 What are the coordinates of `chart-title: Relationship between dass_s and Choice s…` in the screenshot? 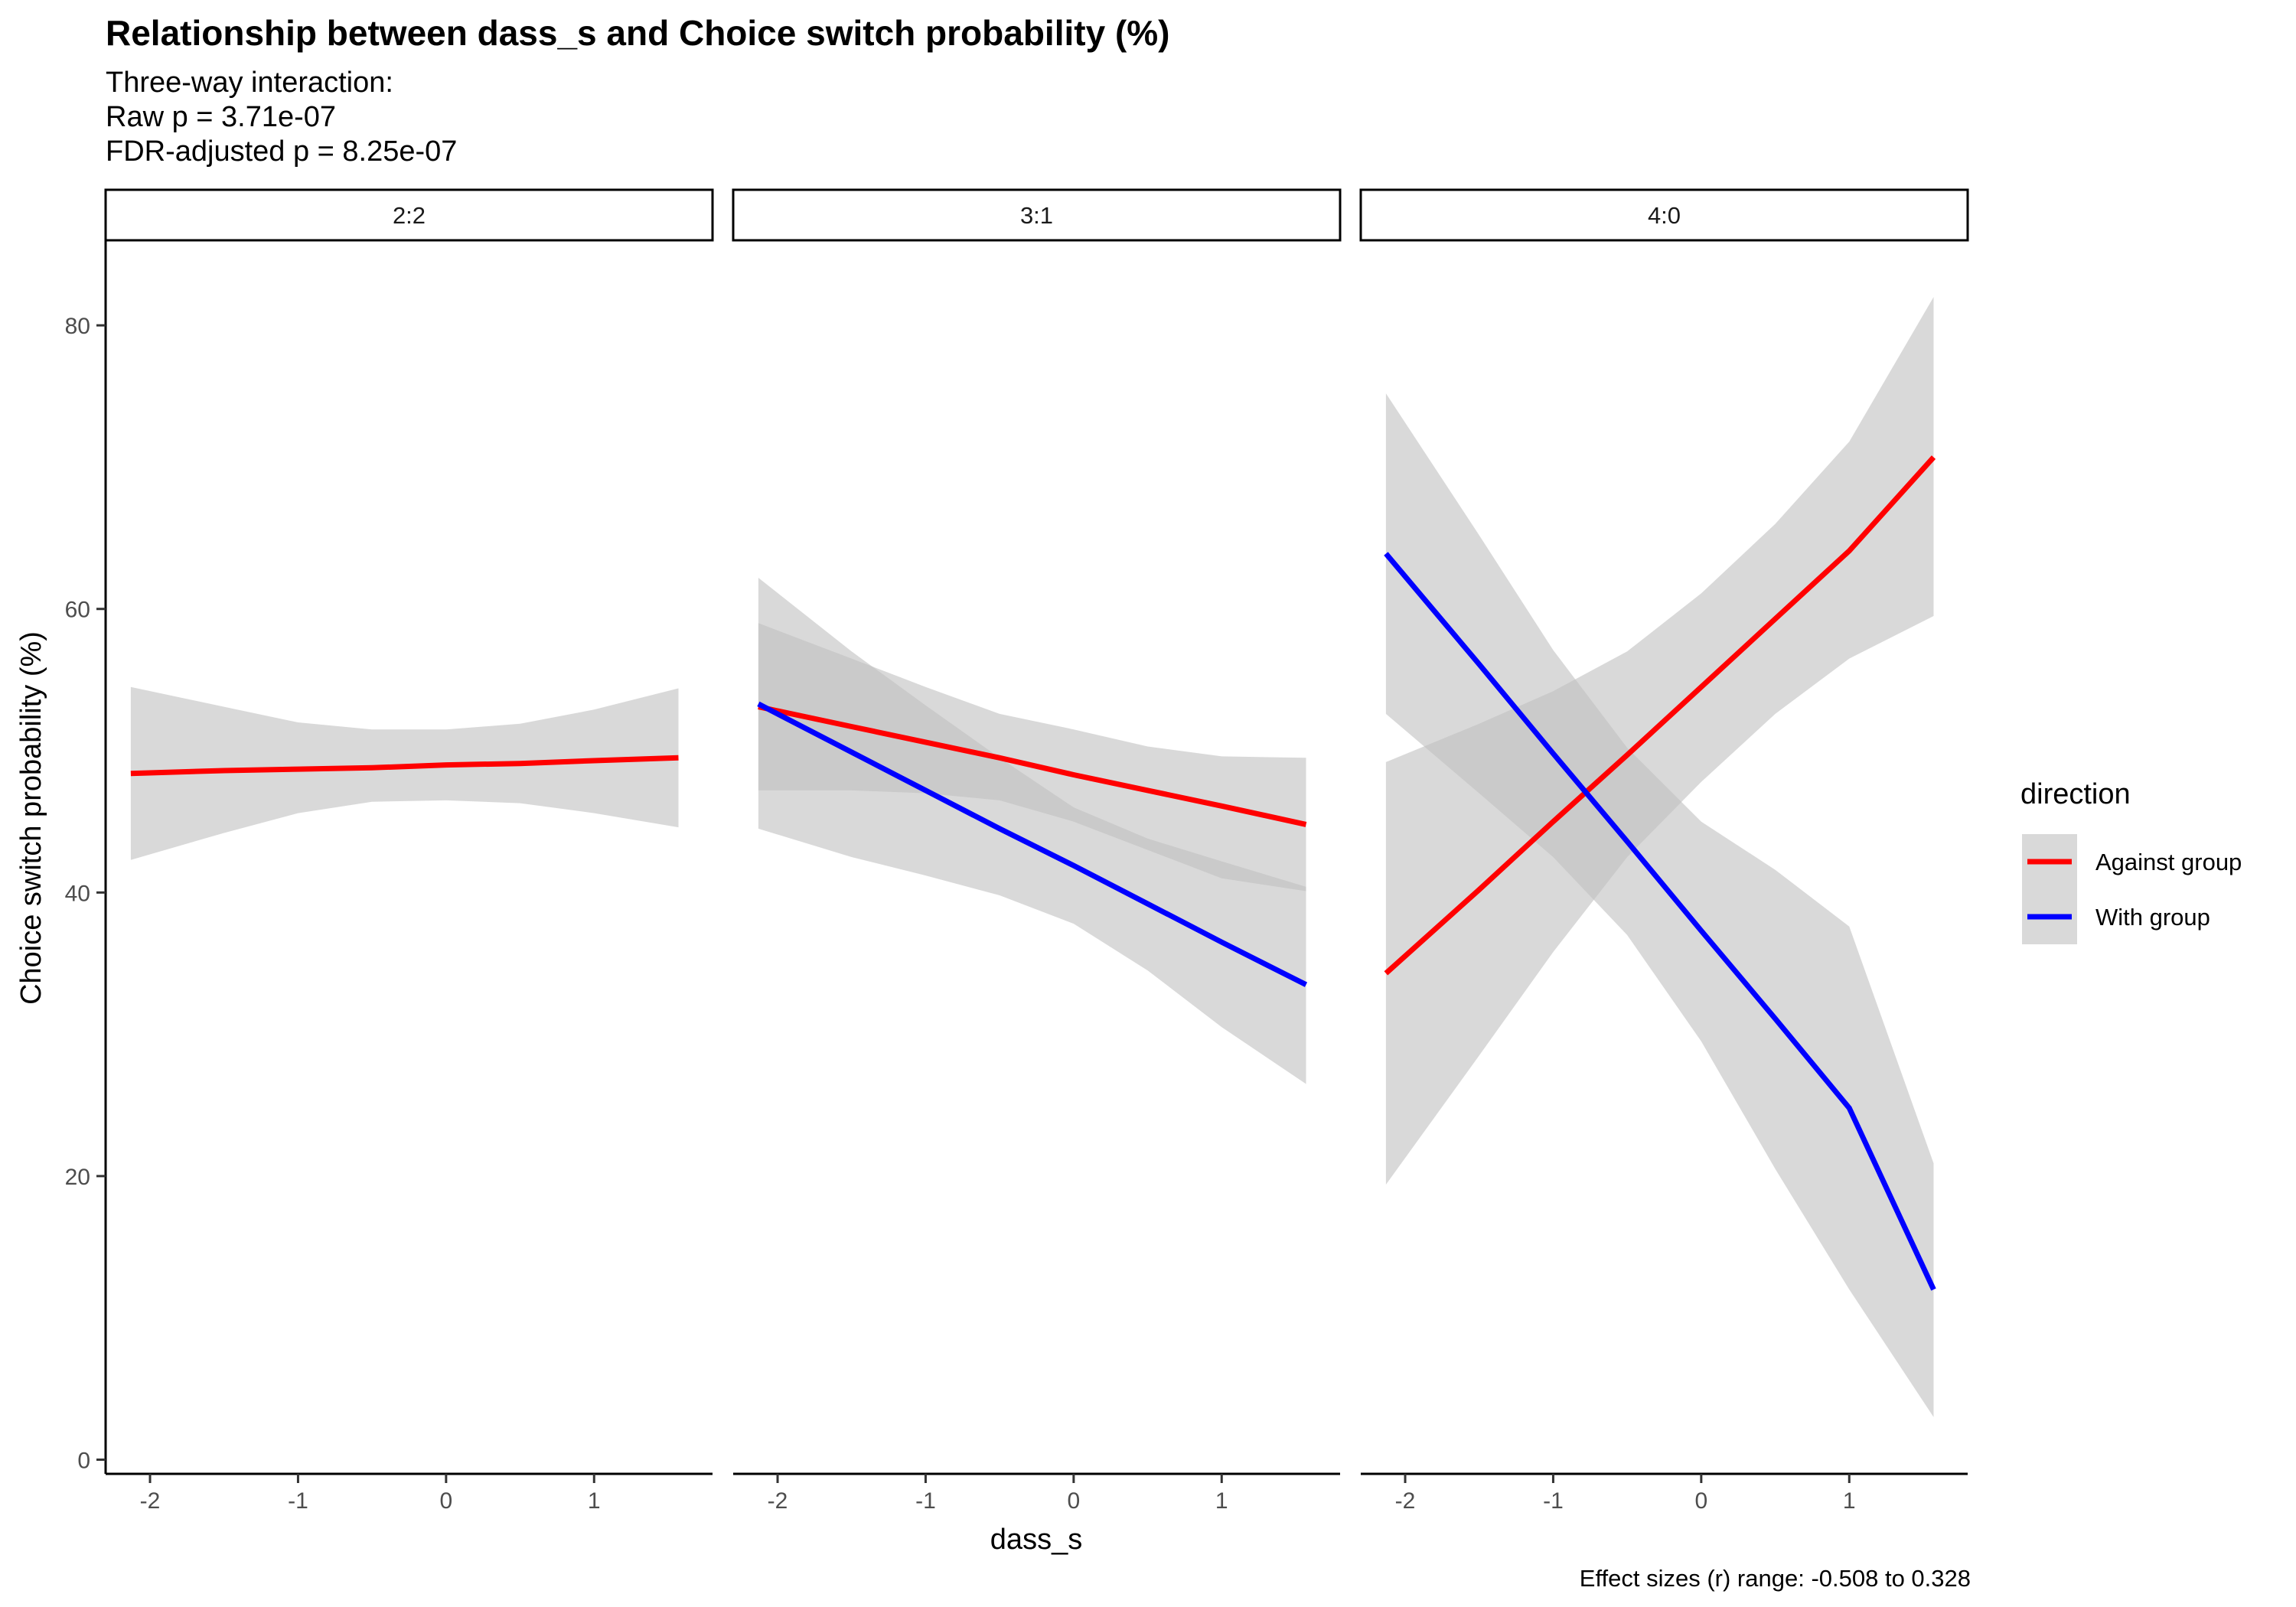 It's located at (638, 33).